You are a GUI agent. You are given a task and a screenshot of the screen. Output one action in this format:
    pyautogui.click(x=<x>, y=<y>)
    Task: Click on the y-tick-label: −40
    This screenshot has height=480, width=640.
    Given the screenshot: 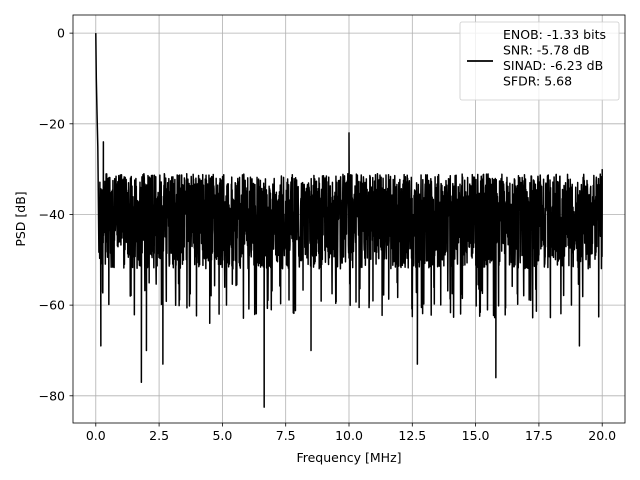 What is the action you would take?
    pyautogui.click(x=52, y=214)
    